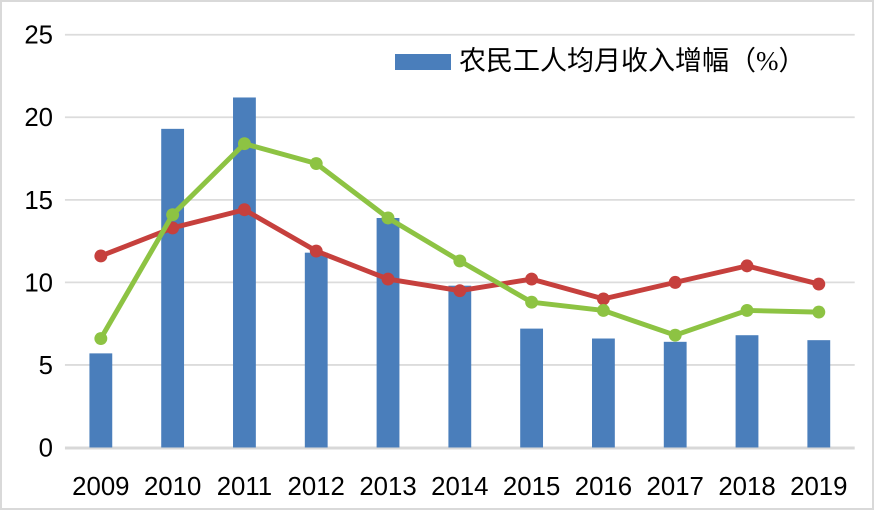 The image size is (874, 510). I want to click on x-axis-tick-label: 2013, so click(387, 487).